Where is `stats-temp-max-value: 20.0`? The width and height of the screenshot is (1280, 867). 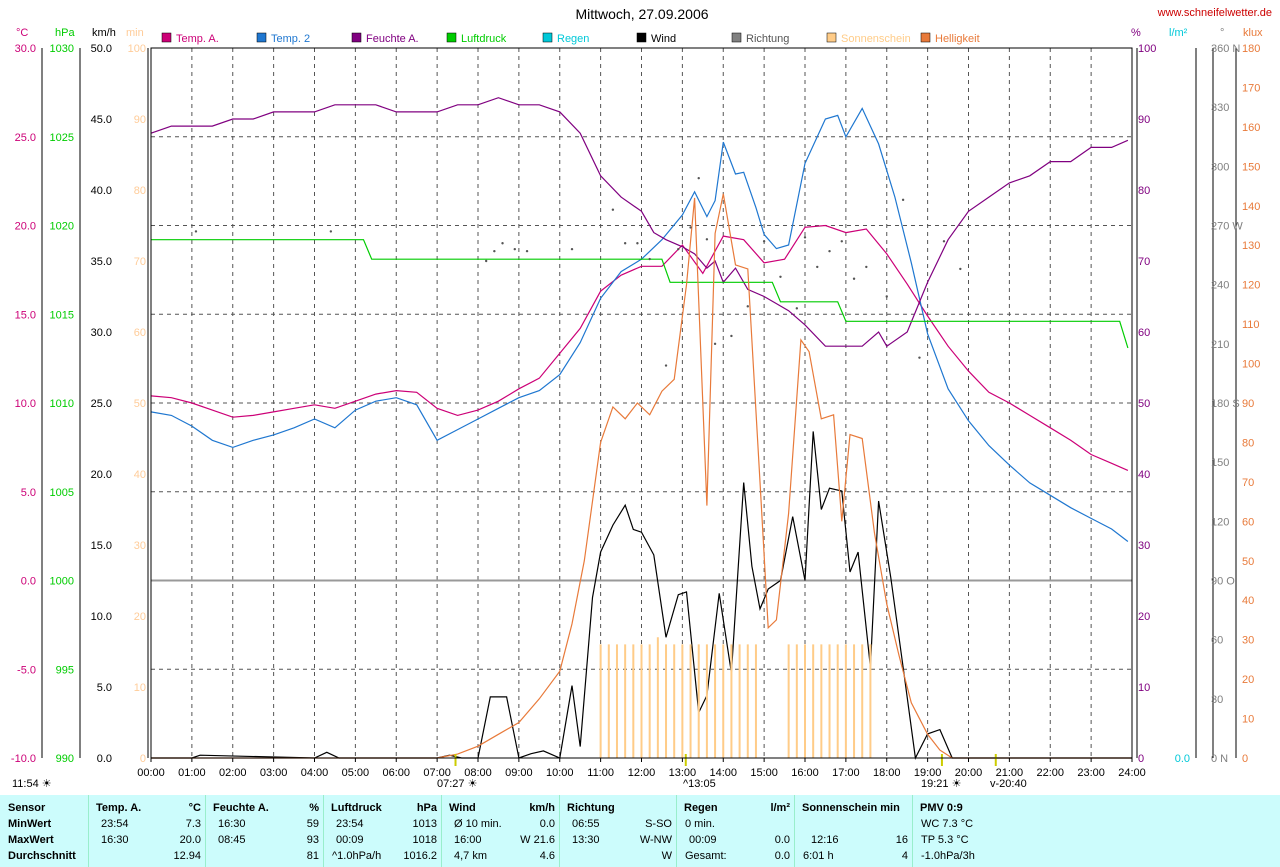
stats-temp-max-value: 20.0 is located at coordinates (190, 840).